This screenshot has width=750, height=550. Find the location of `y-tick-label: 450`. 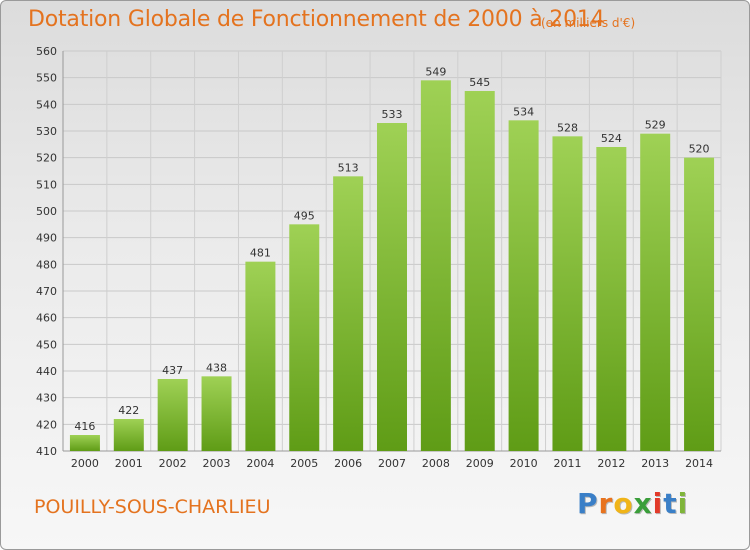

y-tick-label: 450 is located at coordinates (46, 344).